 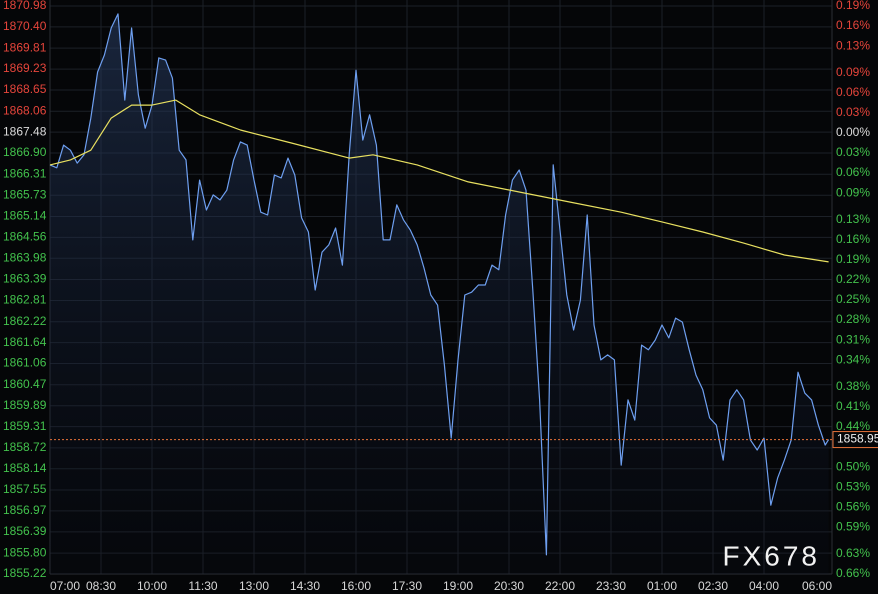 I want to click on x-tick-label: 13:00, so click(x=254, y=586).